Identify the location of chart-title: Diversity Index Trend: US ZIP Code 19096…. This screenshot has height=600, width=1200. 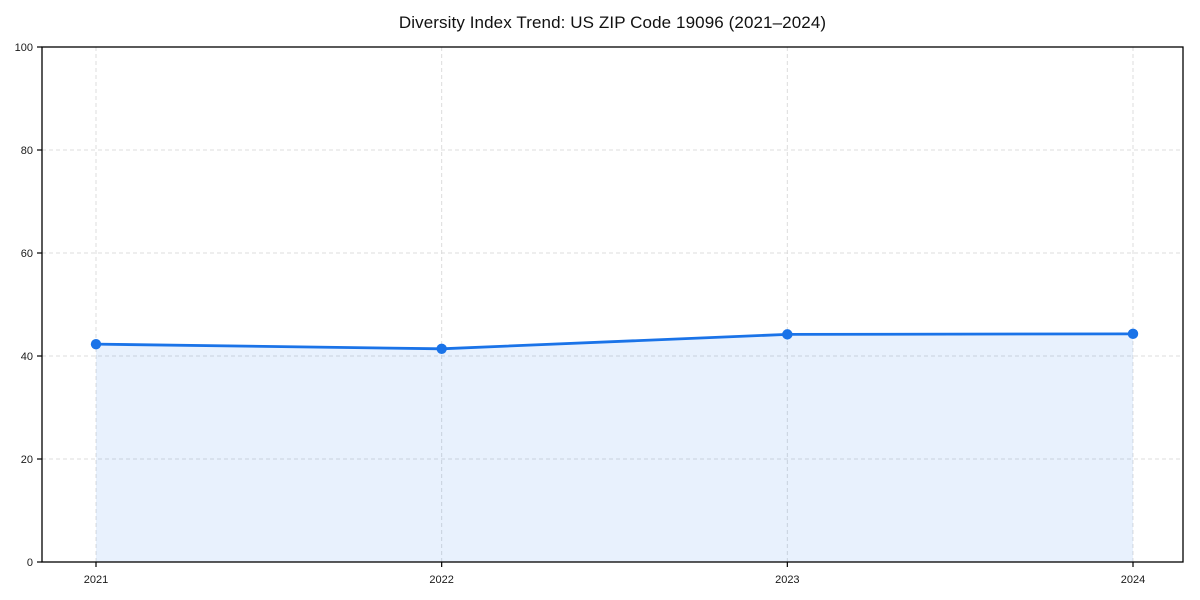
(612, 22).